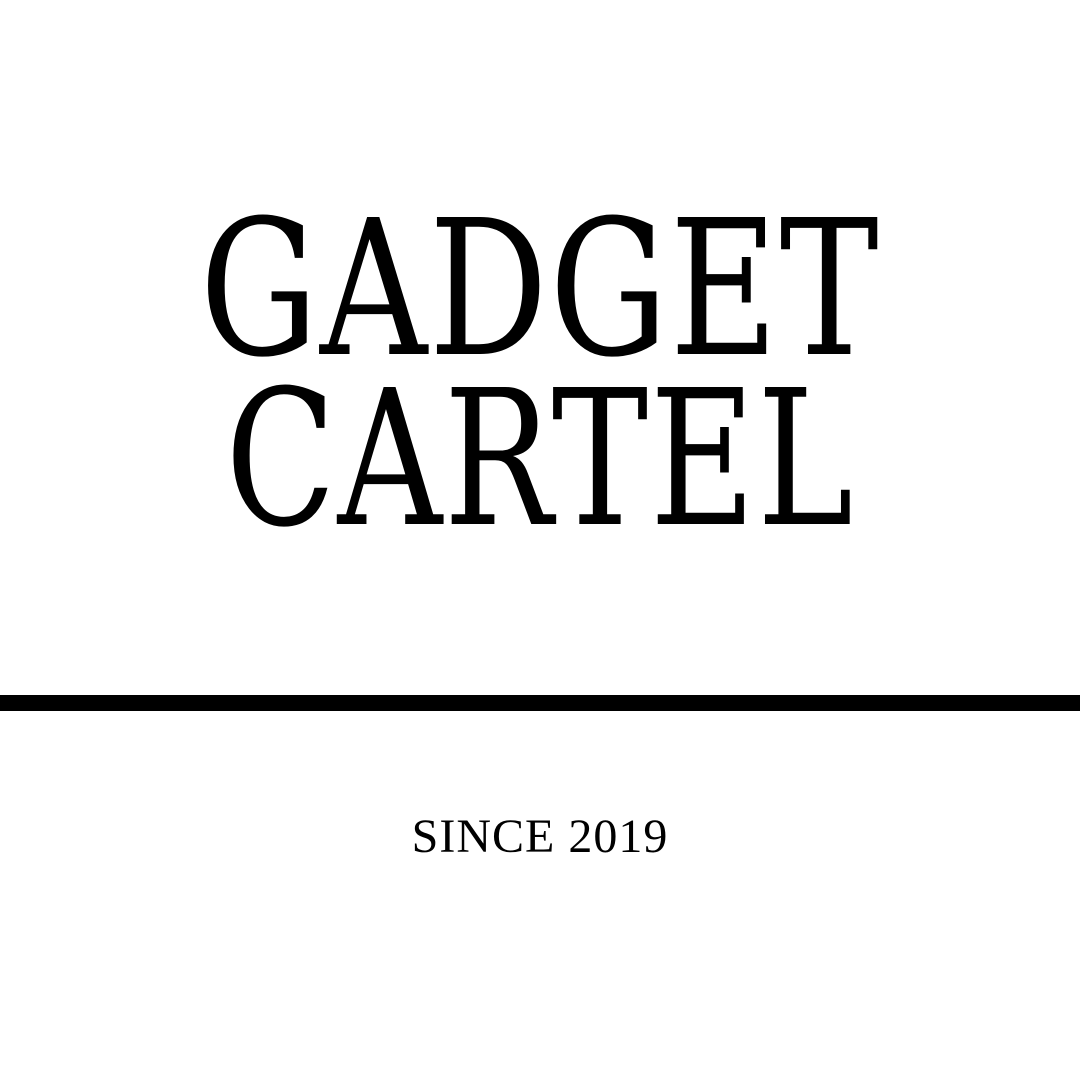 The width and height of the screenshot is (1080, 1080). I want to click on horizontal-divider, so click(540, 703).